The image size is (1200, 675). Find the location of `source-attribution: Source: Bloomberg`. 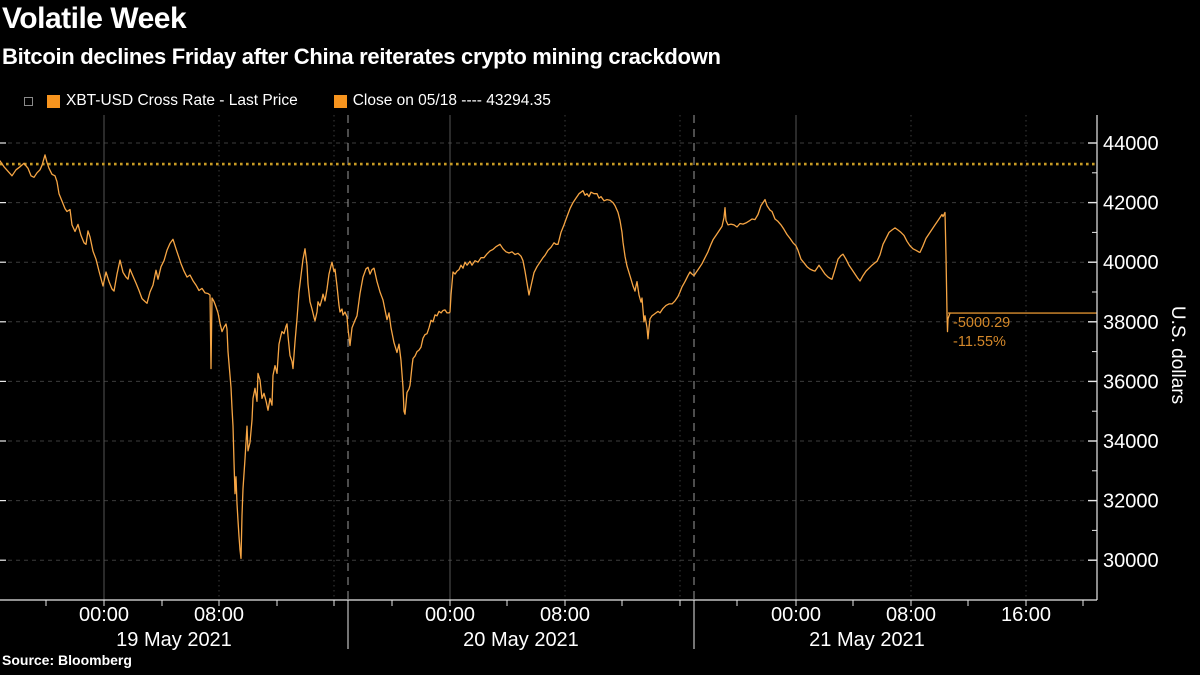

source-attribution: Source: Bloomberg is located at coordinates (67, 660).